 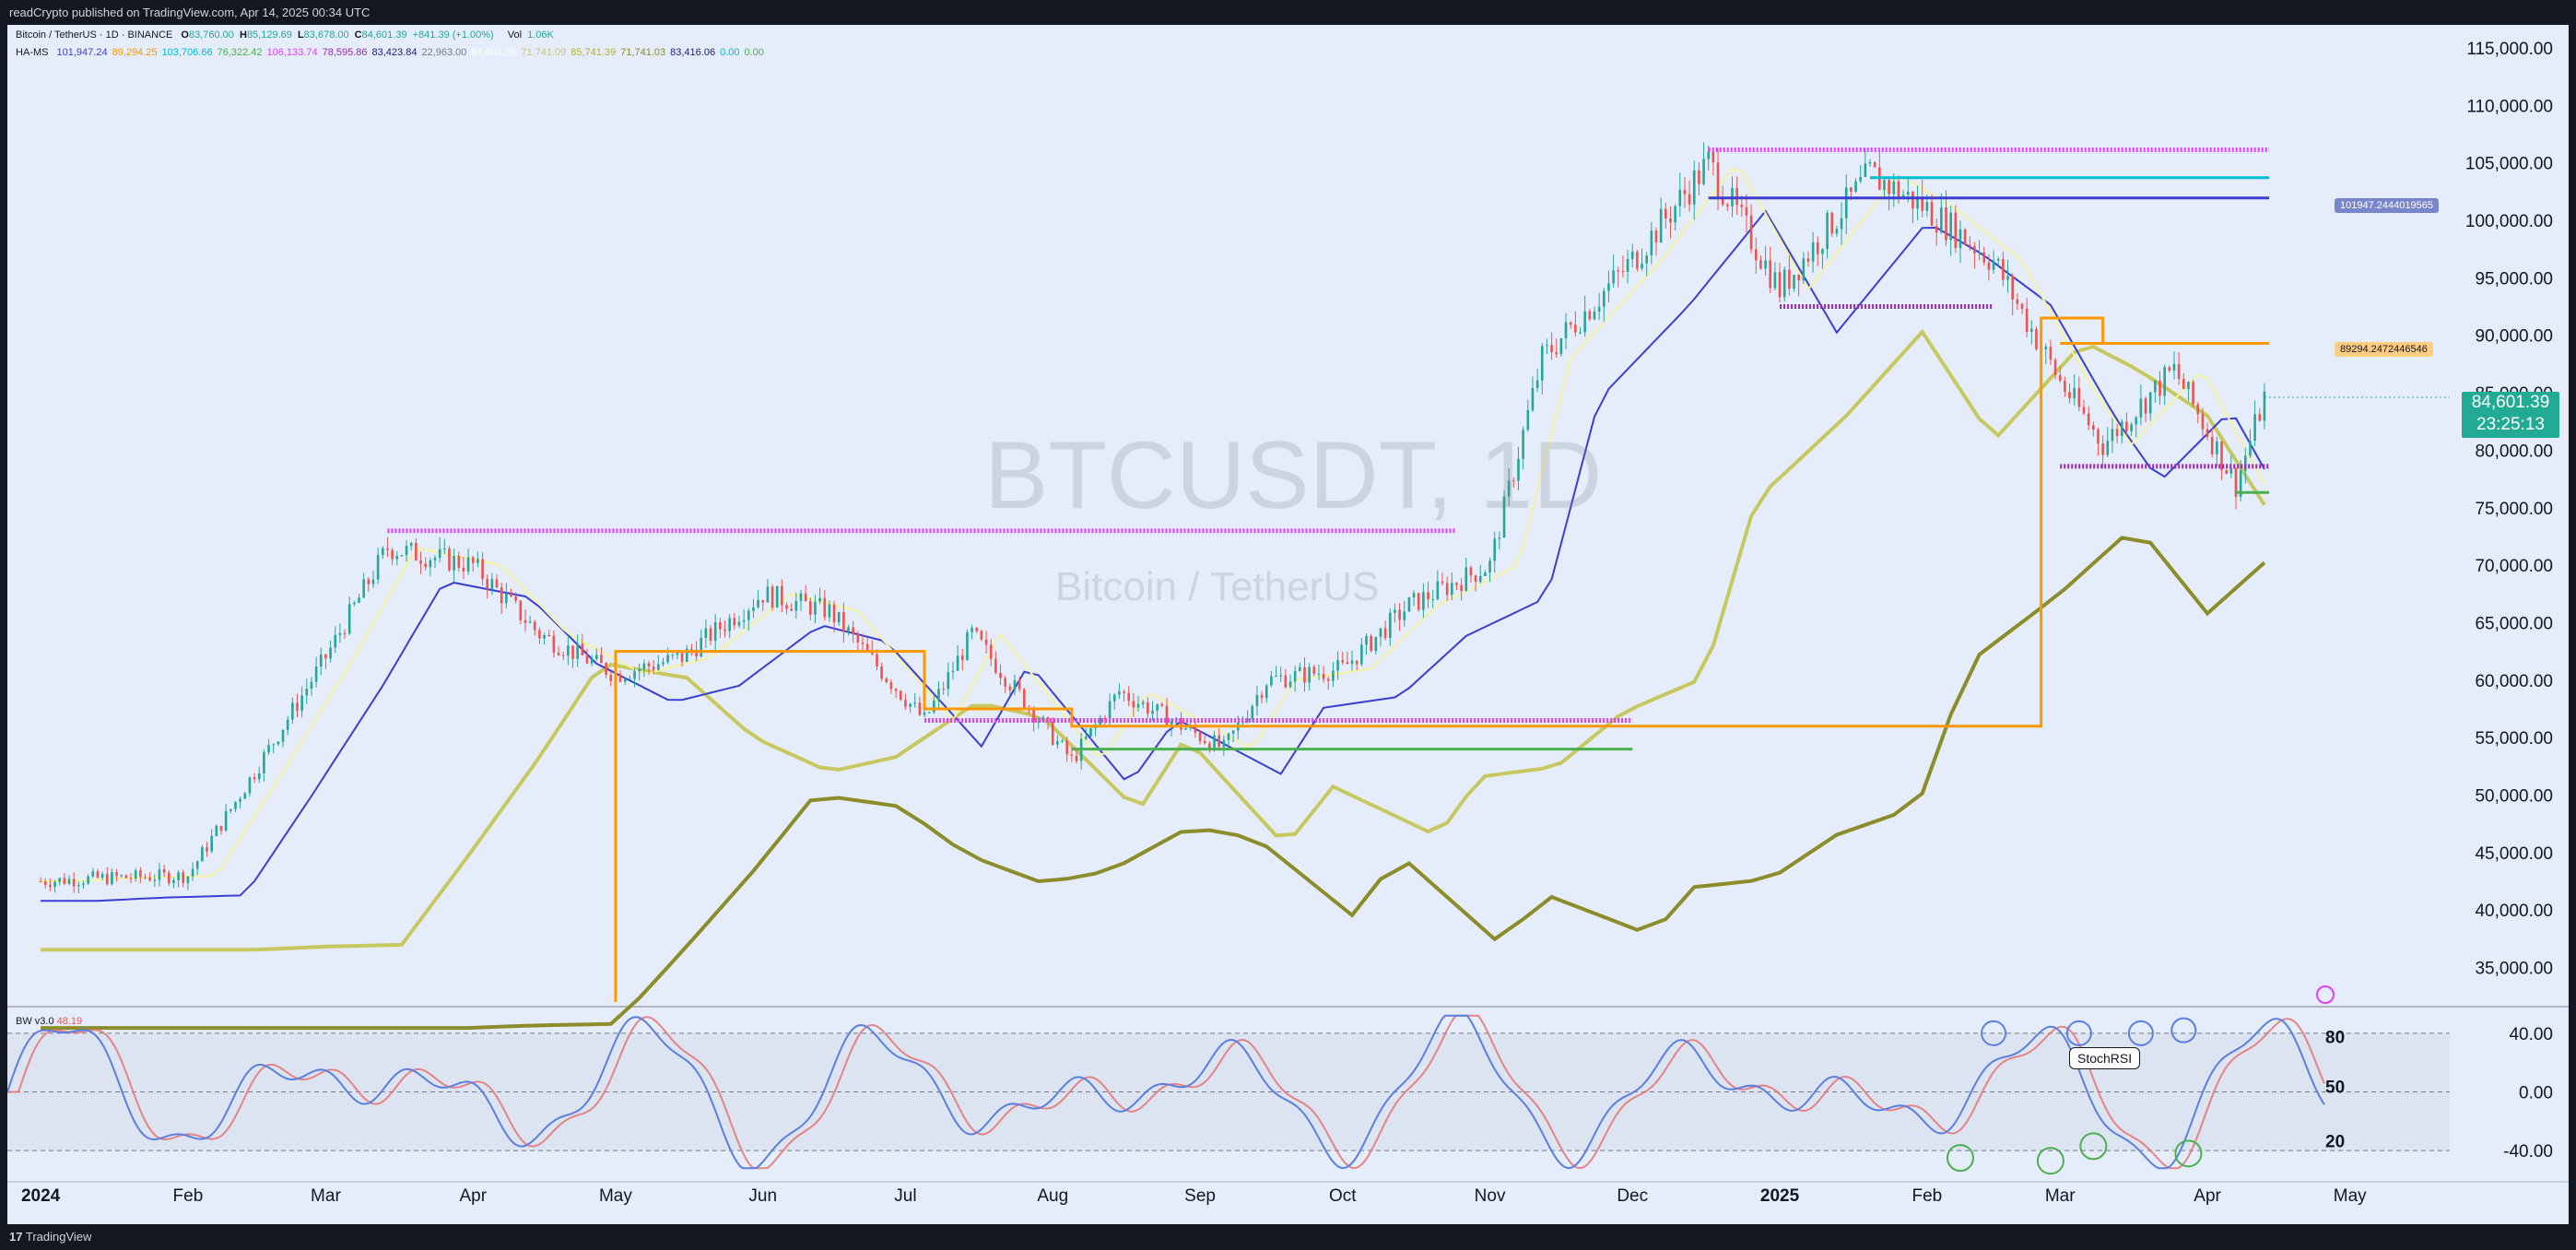 What do you see at coordinates (453, 35) in the screenshot?
I see `legend-change: +841.39 (+1.00%)` at bounding box center [453, 35].